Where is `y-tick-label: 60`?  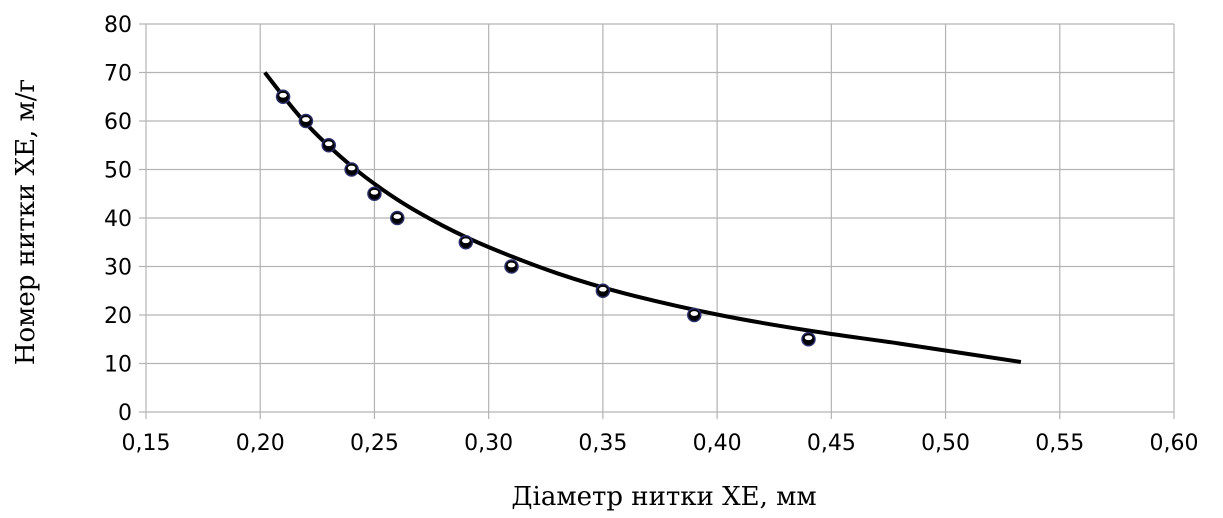
y-tick-label: 60 is located at coordinates (118, 122).